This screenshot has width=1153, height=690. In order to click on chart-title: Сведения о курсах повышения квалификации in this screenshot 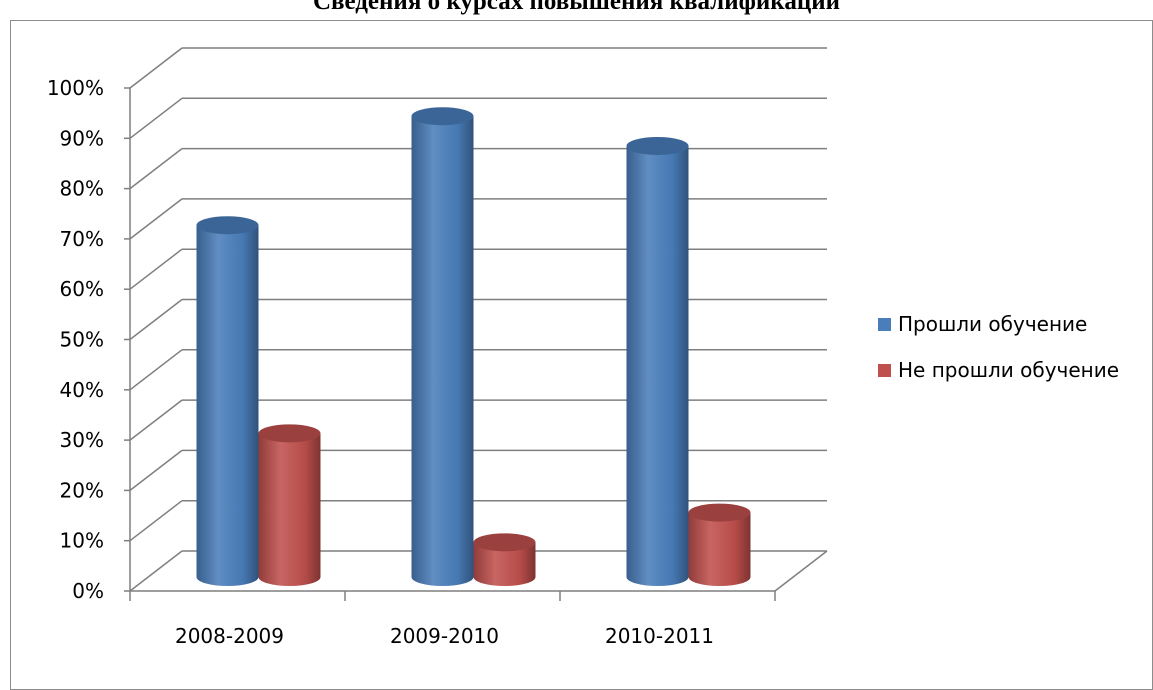, I will do `click(576, 7)`.